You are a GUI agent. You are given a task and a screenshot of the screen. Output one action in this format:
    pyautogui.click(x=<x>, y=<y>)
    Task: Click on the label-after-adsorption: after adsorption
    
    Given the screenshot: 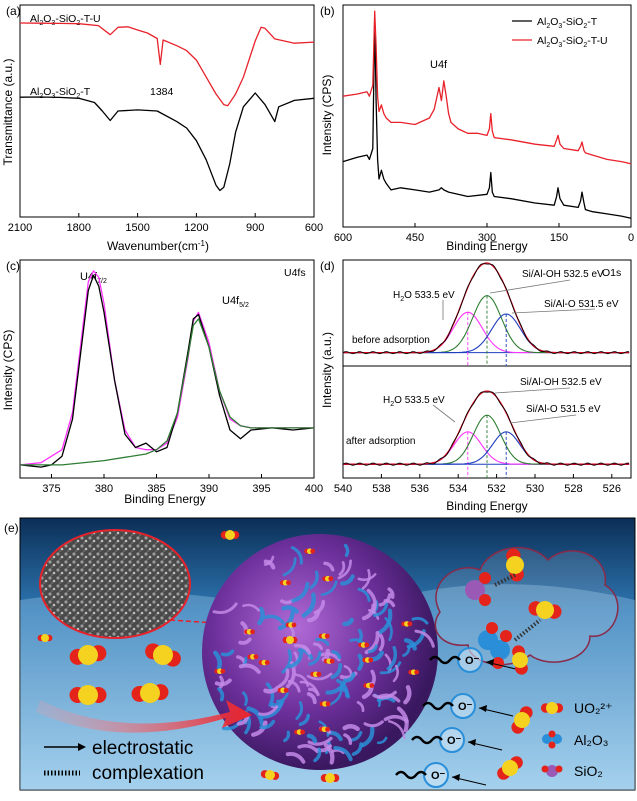 What is the action you would take?
    pyautogui.click(x=381, y=441)
    